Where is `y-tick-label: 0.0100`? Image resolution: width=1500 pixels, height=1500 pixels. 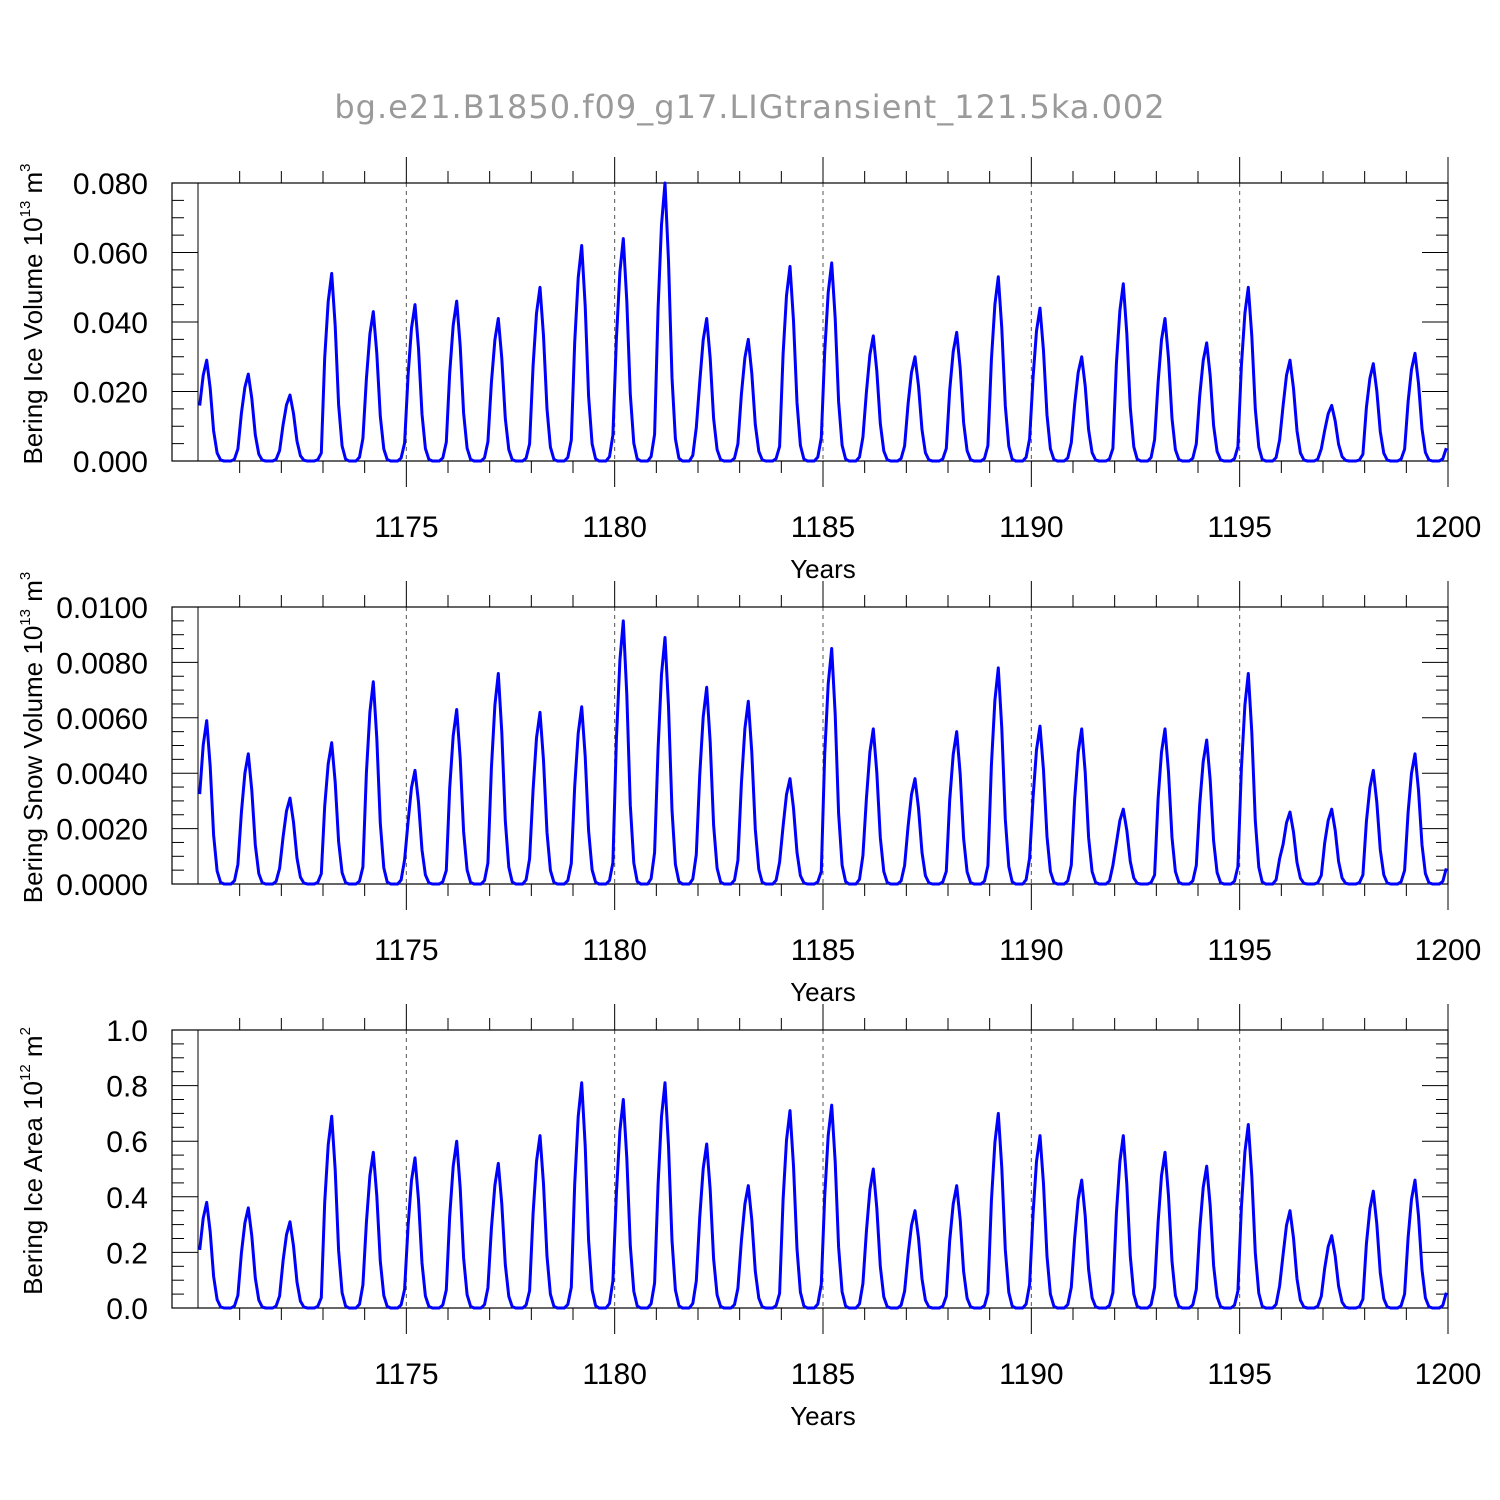
y-tick-label: 0.0100 is located at coordinates (102, 608).